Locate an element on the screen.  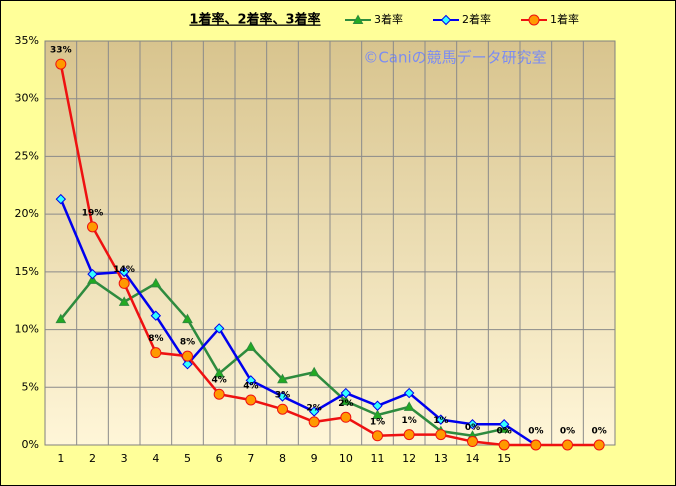
x-tick-label: 6 is located at coordinates (219, 458).